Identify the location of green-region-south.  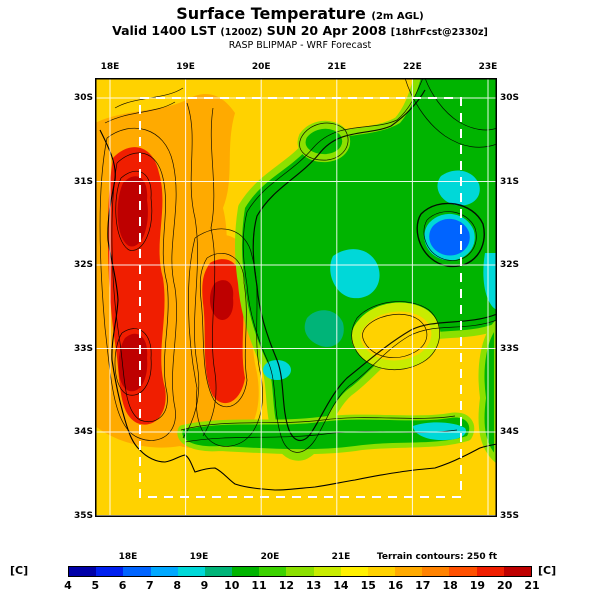
(326, 433).